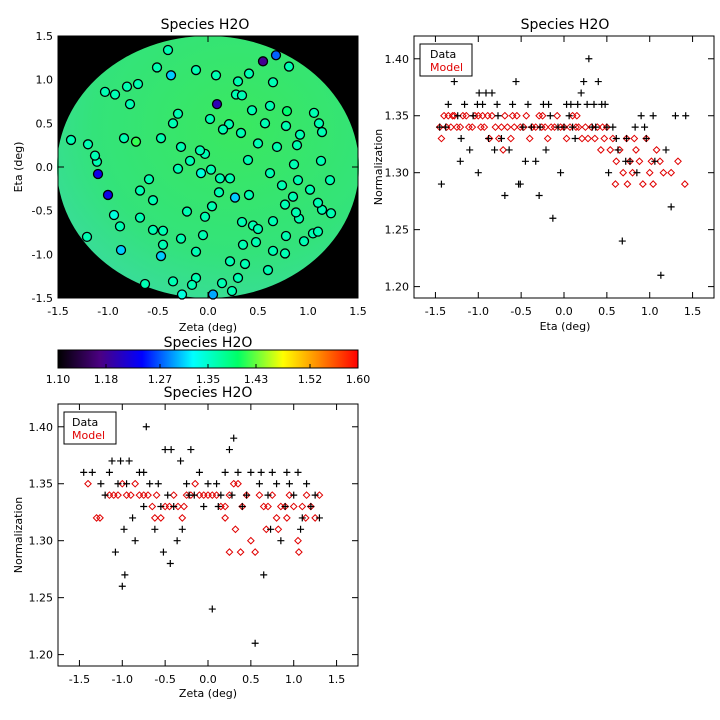  I want to click on eta-y-tick-label: 1.40, so click(397, 59).